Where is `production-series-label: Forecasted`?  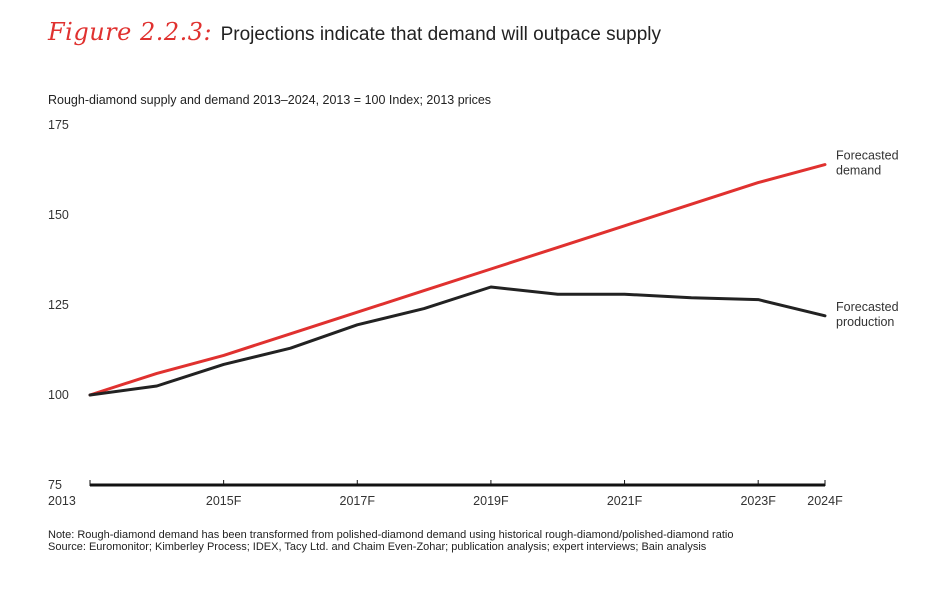 production-series-label: Forecasted is located at coordinates (867, 307).